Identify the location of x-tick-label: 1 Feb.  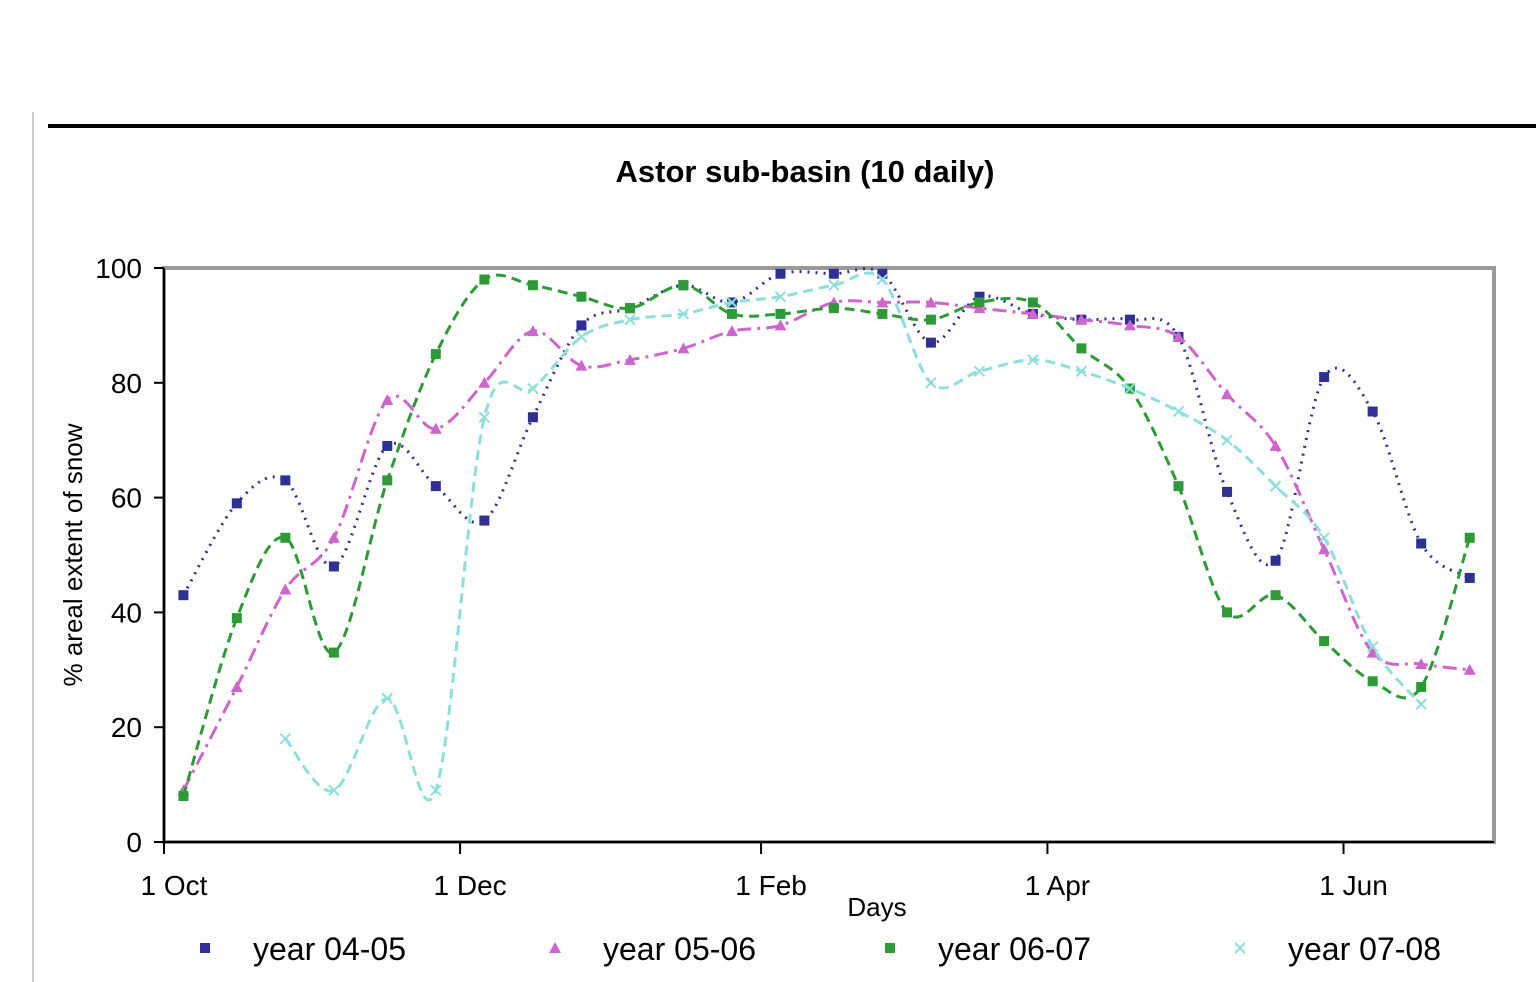
(771, 885).